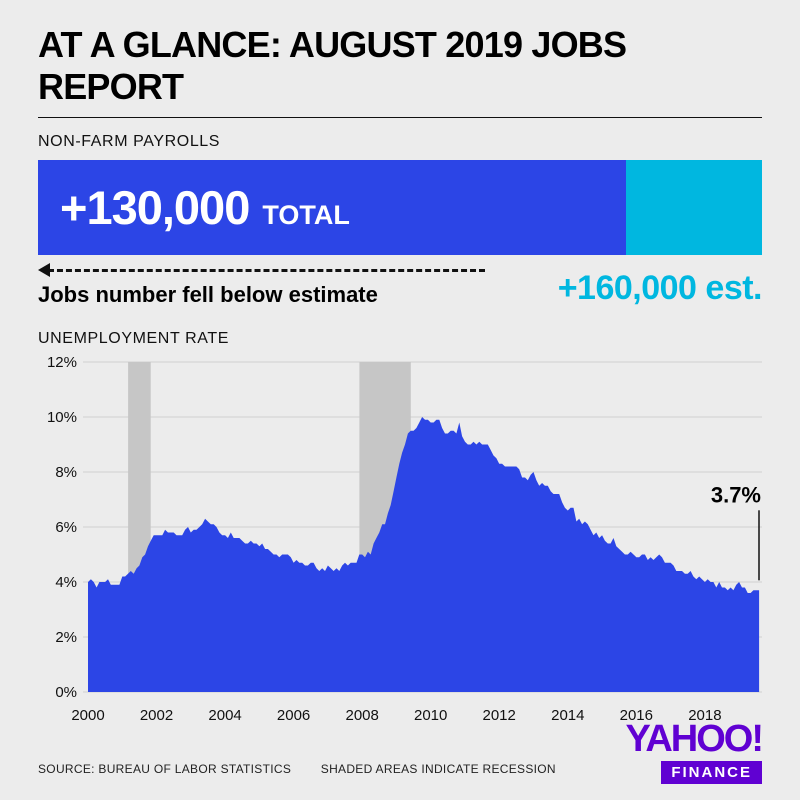  Describe the element at coordinates (133, 338) in the screenshot. I see `unemployment-section-label: UNEMPLOYMENT RATE` at that location.